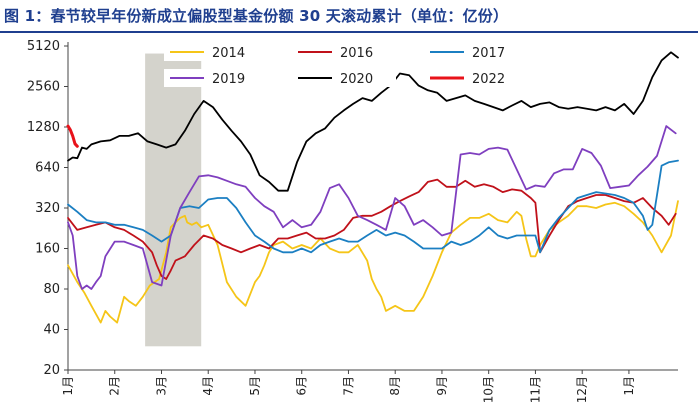 This screenshot has height=418, width=698. What do you see at coordinates (255, 386) in the screenshot?
I see `x-tick-label: 5月` at bounding box center [255, 386].